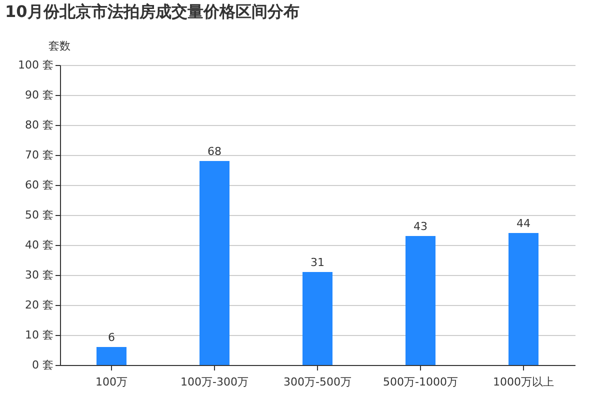 The height and width of the screenshot is (400, 600). Describe the element at coordinates (420, 382) in the screenshot. I see `x-tick-label: 500万-1000万` at that location.